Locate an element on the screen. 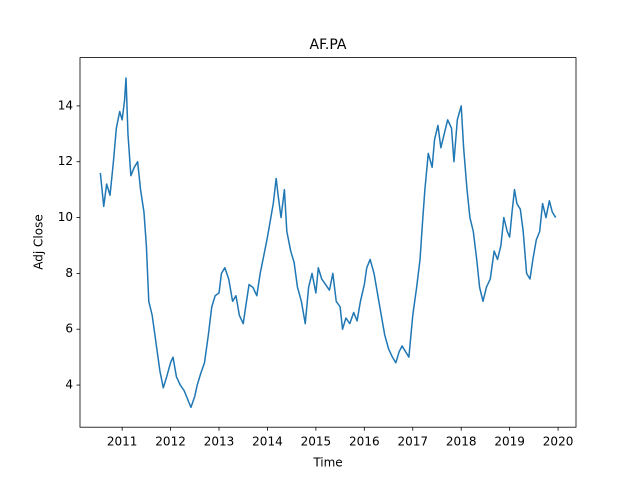 The image size is (640, 480). y-tick-label: 10 is located at coordinates (65, 217).